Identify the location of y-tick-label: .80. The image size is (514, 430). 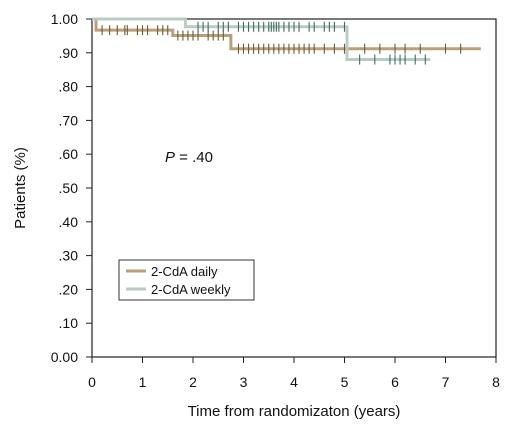
(69, 87).